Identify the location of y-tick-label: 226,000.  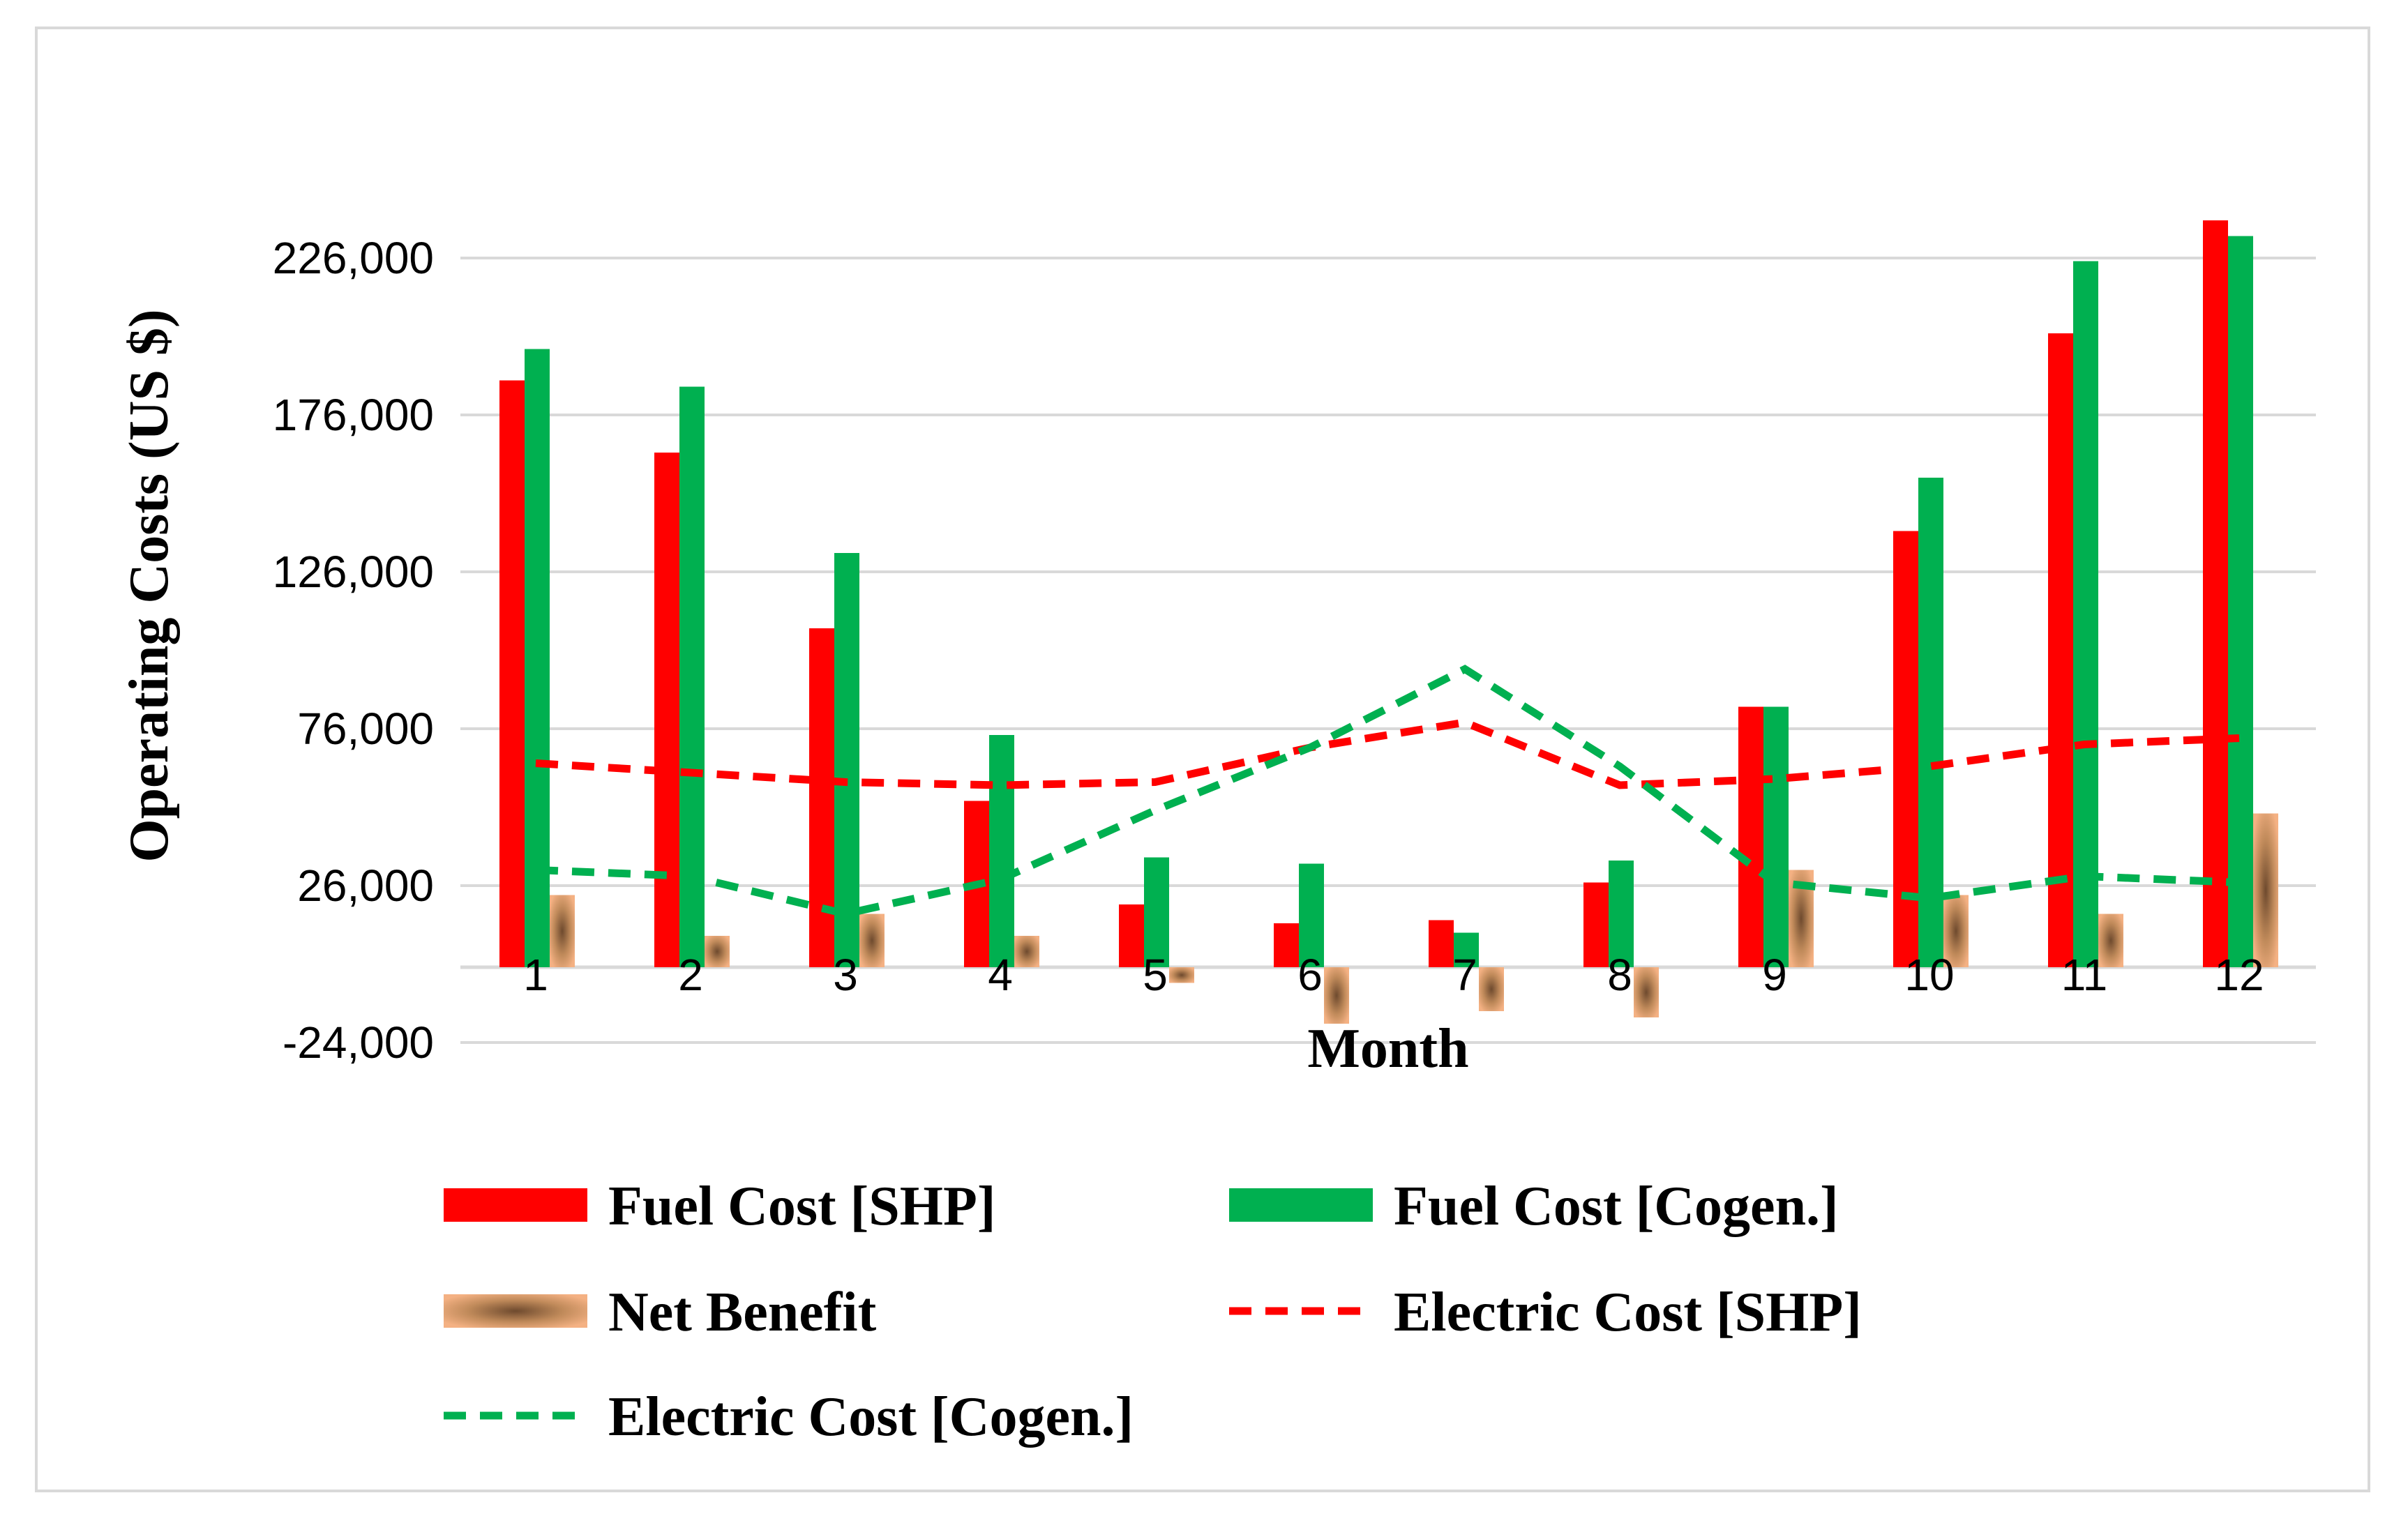
(353, 258).